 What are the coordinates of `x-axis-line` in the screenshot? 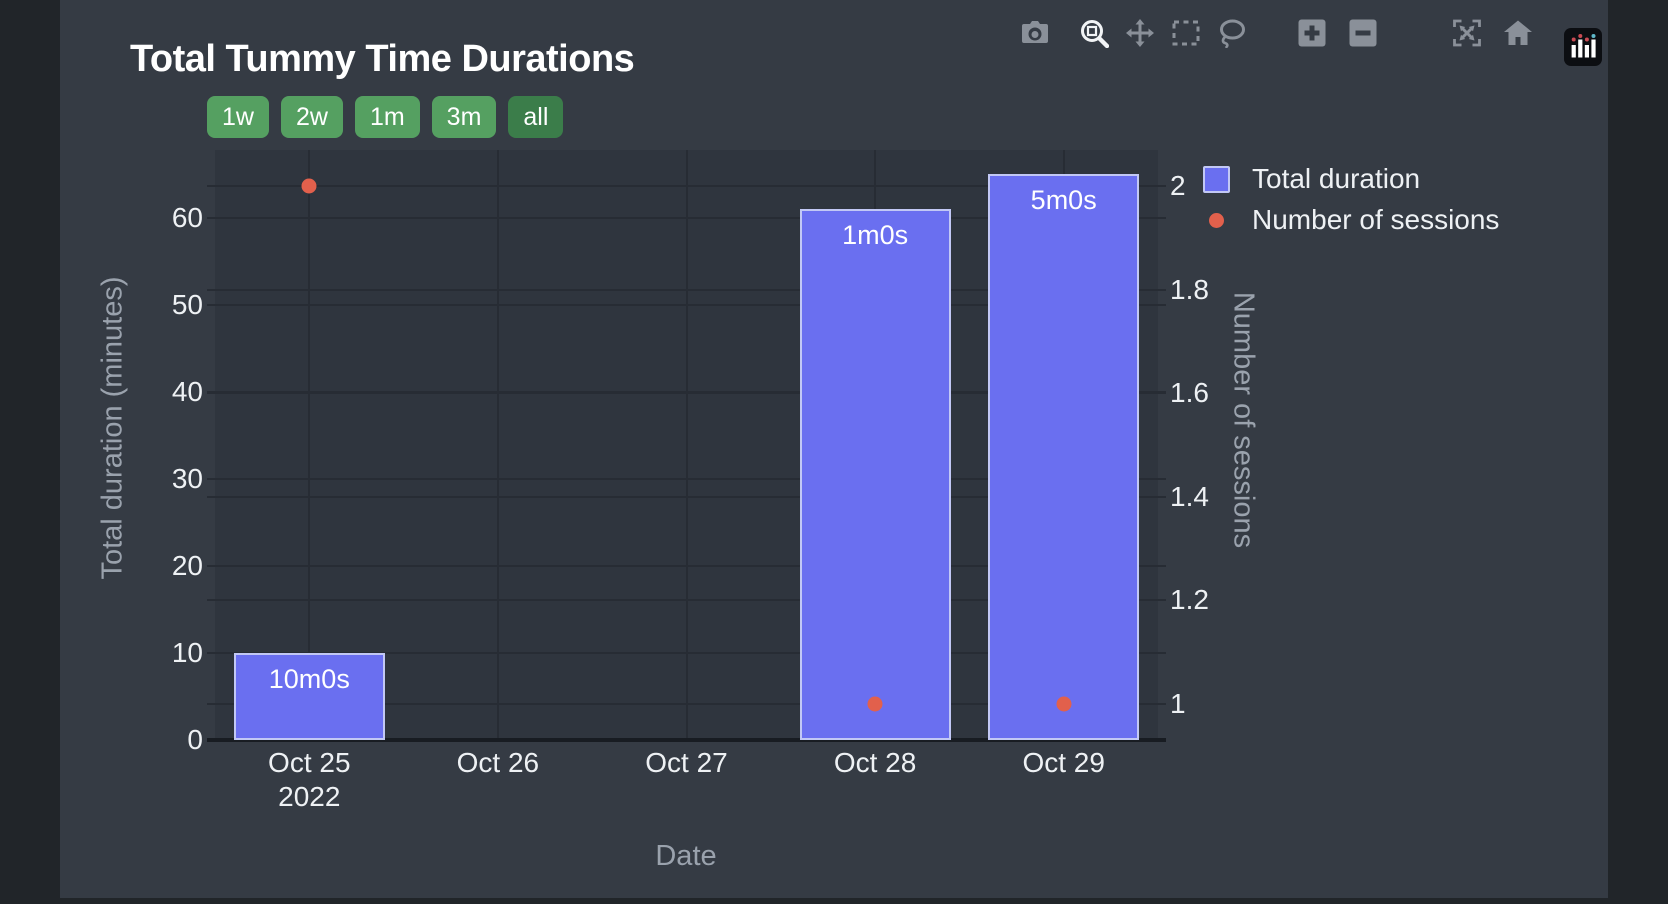 It's located at (686, 740).